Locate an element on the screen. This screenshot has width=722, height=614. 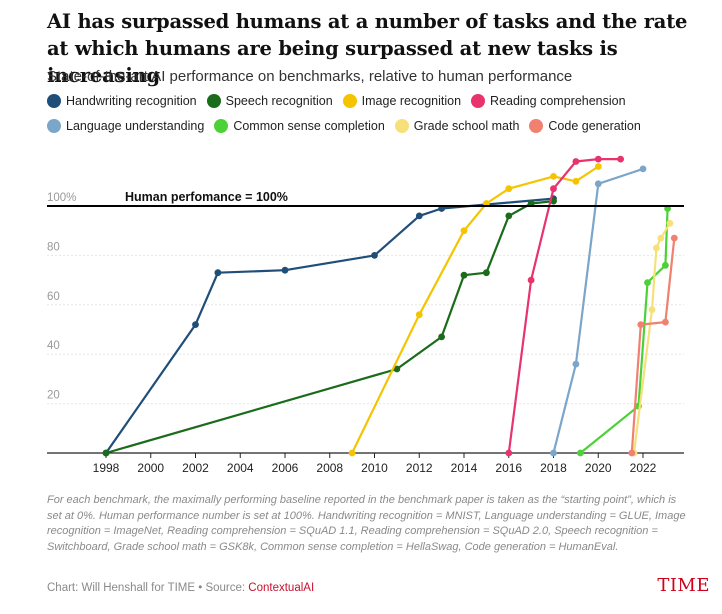
y-tick-label: 40 is located at coordinates (53, 346).